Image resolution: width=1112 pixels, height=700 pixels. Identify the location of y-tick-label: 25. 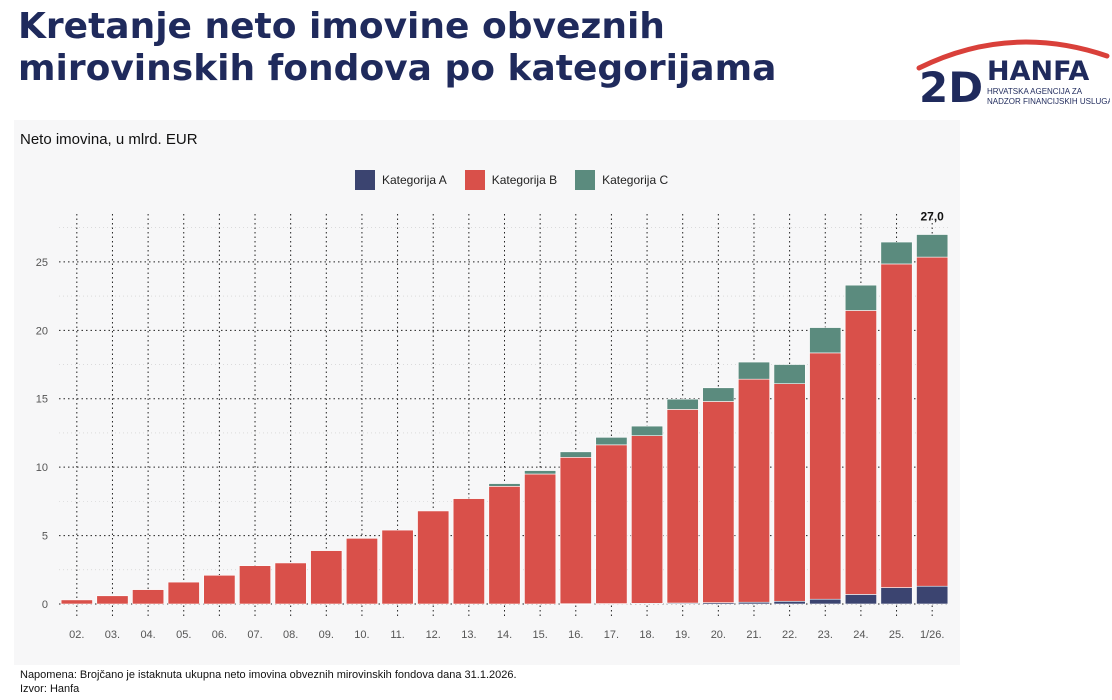
(42, 263).